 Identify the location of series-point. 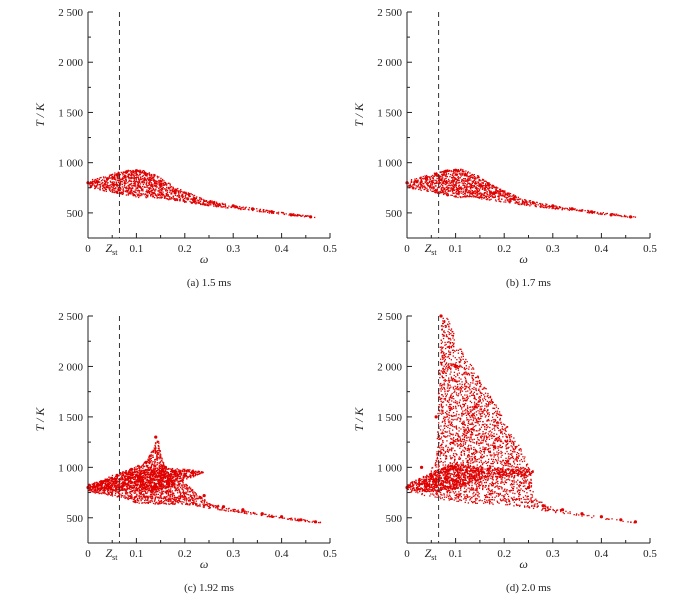
(272, 212).